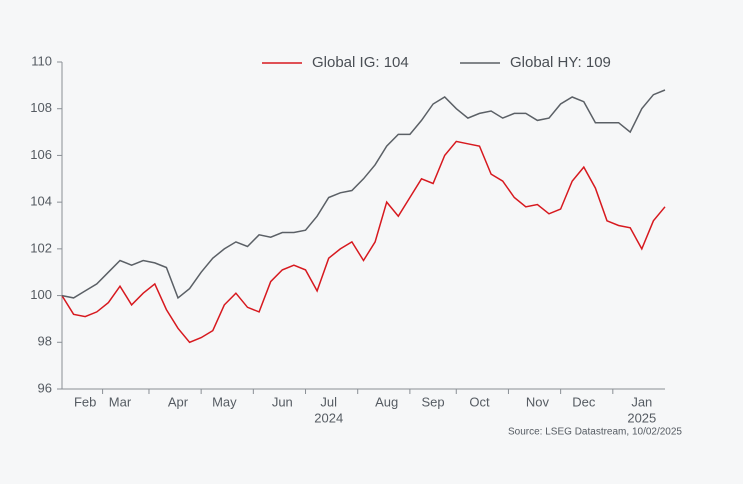 The width and height of the screenshot is (743, 484). What do you see at coordinates (85, 401) in the screenshot?
I see `x-tick-label: Feb` at bounding box center [85, 401].